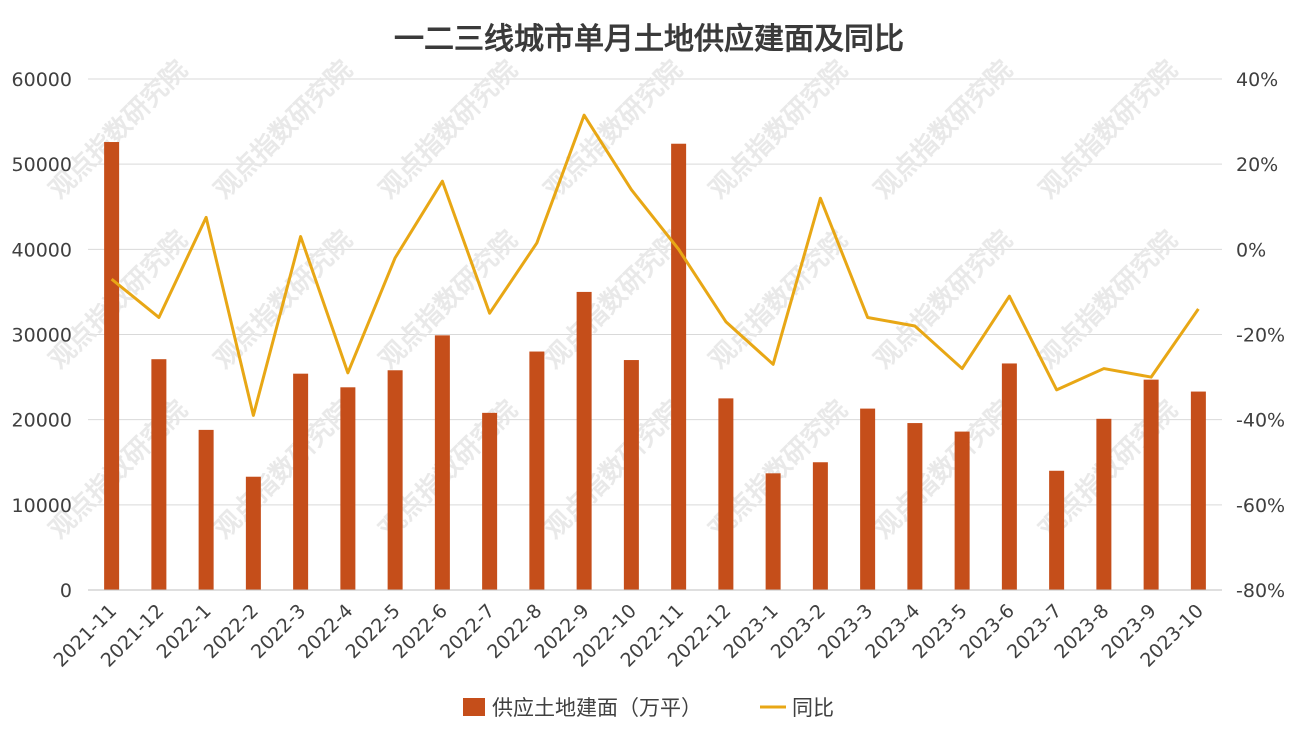  What do you see at coordinates (66, 591) in the screenshot?
I see `y-tick-label: 0` at bounding box center [66, 591].